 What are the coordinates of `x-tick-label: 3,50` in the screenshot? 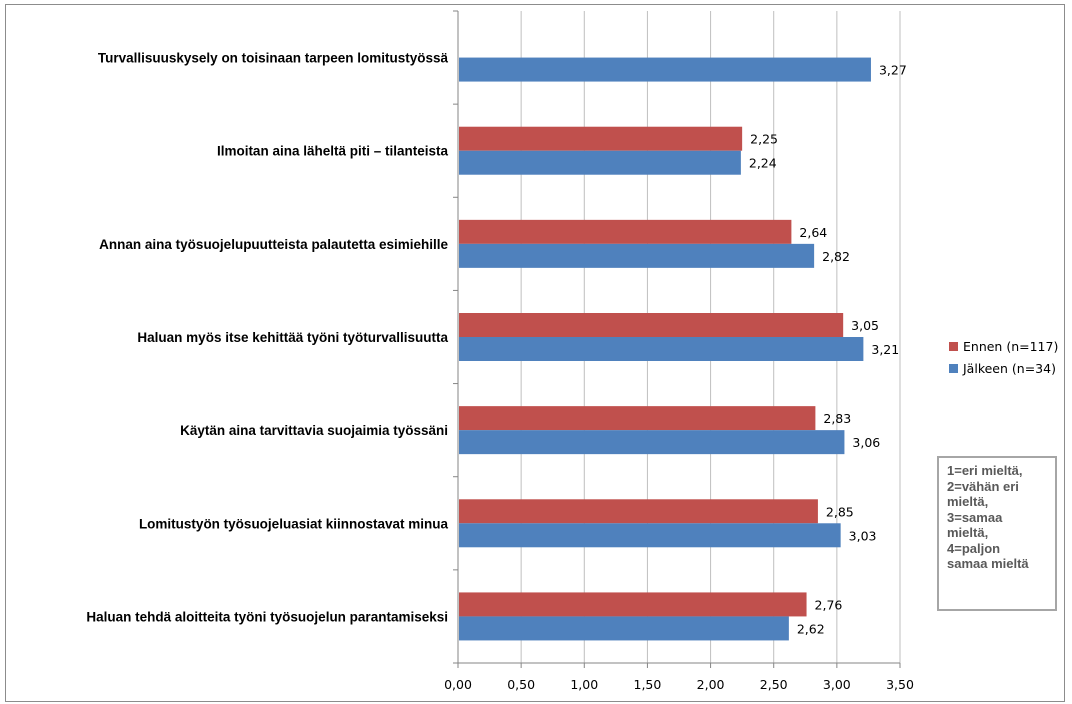 It's located at (900, 684).